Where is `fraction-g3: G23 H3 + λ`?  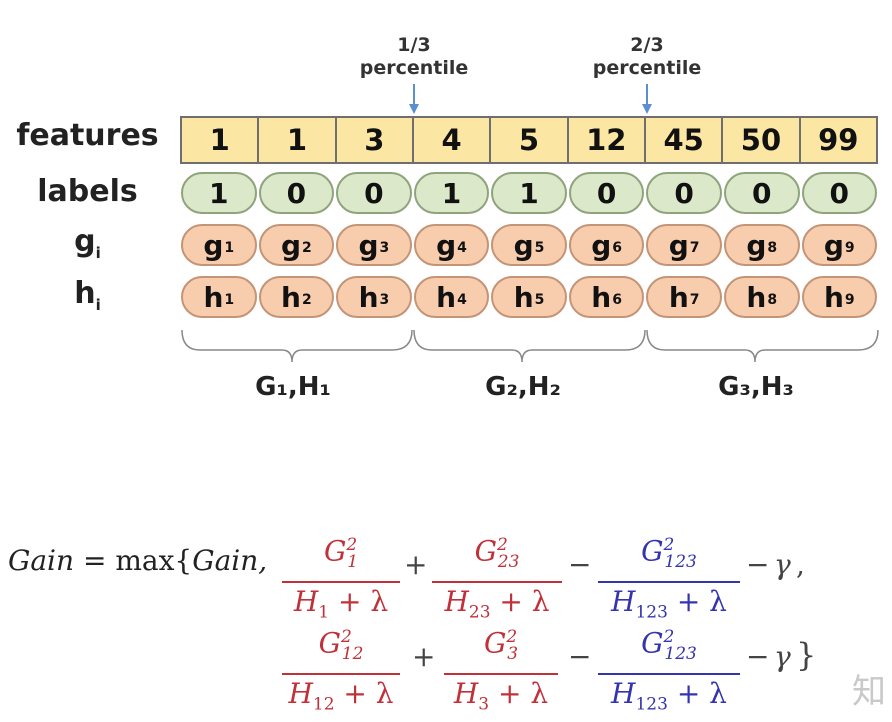 fraction-g3: G23 H3 + λ is located at coordinates (501, 671).